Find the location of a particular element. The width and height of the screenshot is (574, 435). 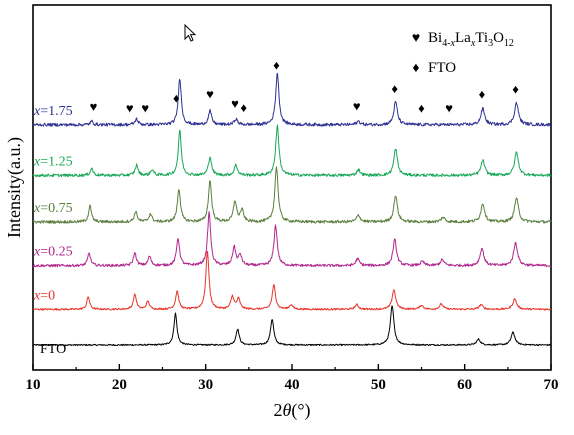

series-label-4: x=1.25 is located at coordinates (53, 161).